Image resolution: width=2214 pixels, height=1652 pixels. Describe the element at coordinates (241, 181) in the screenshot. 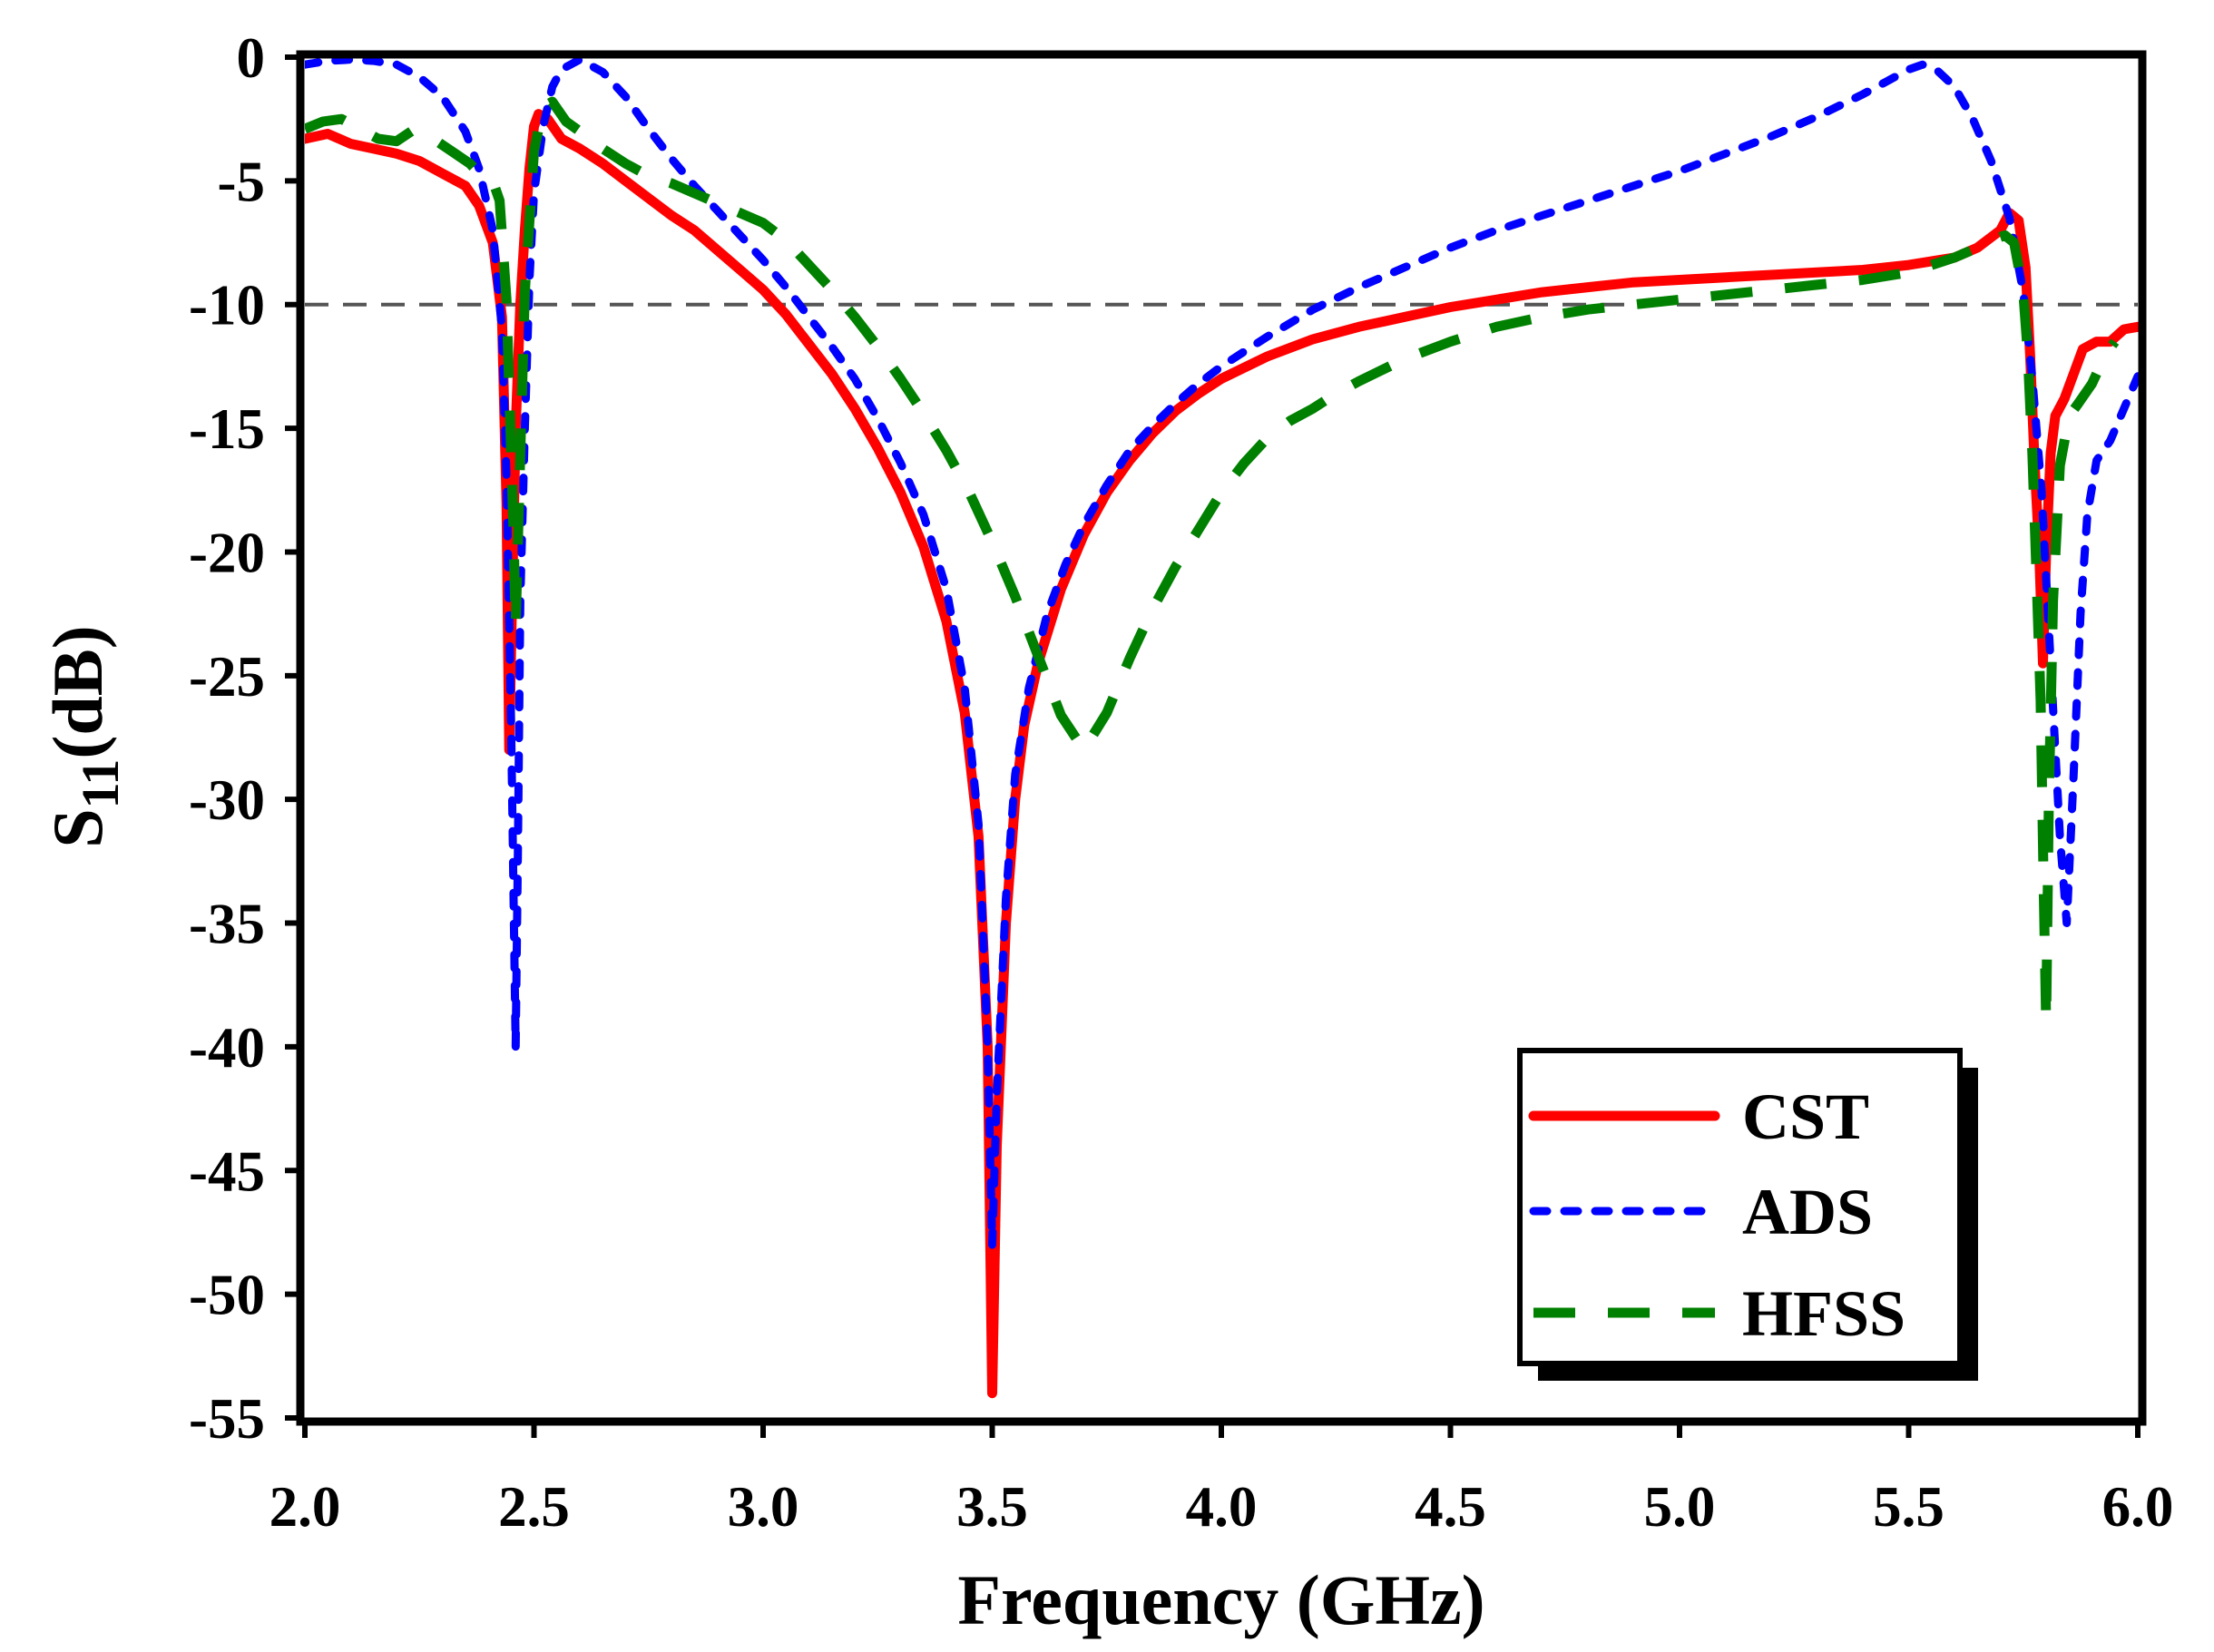

I see `y-tick-label: -5` at that location.